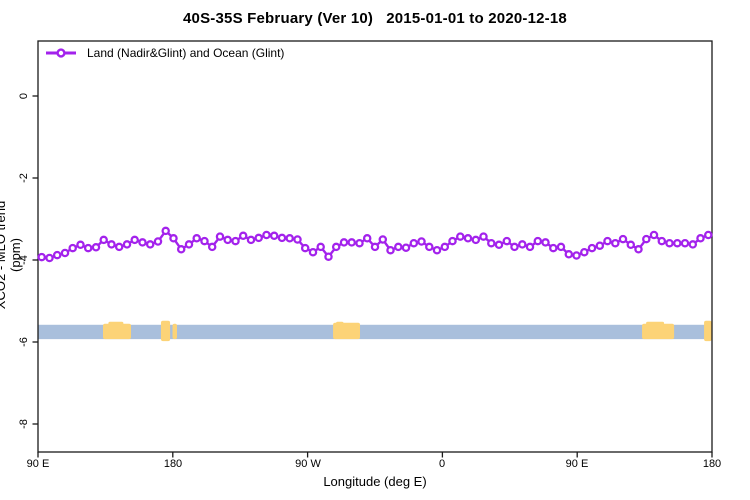  What do you see at coordinates (24, 178) in the screenshot?
I see `y-tick-label: -2` at bounding box center [24, 178].